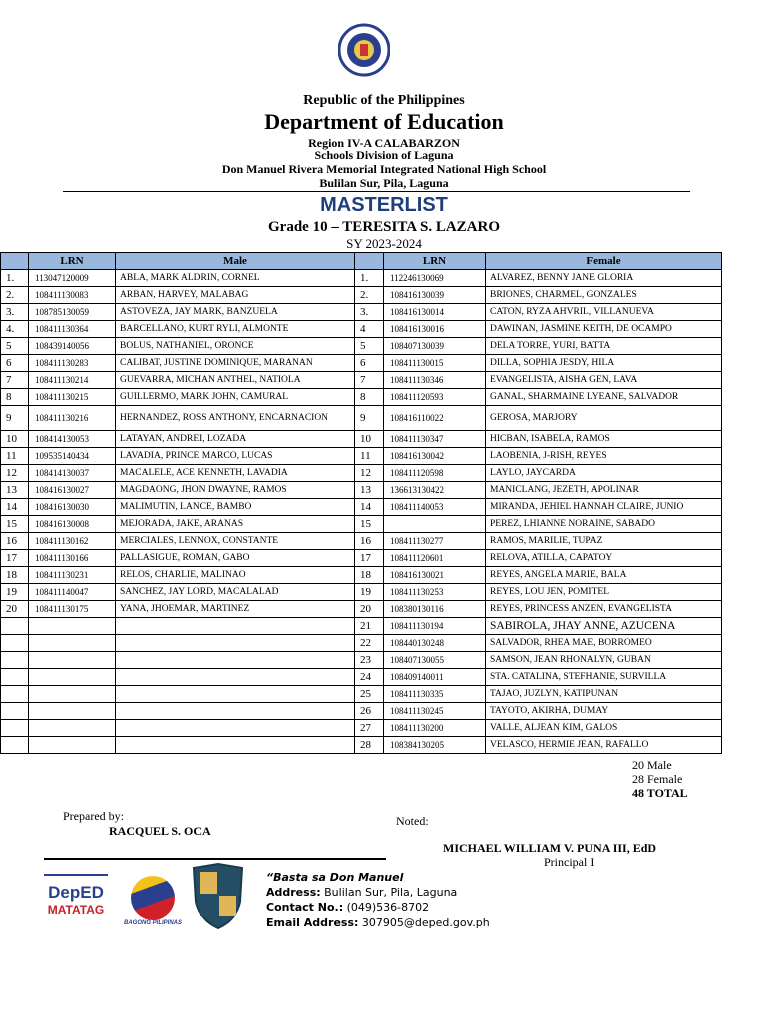 The height and width of the screenshot is (1024, 768). I want to click on female-lrn-cell: 108411130200, so click(434, 728).